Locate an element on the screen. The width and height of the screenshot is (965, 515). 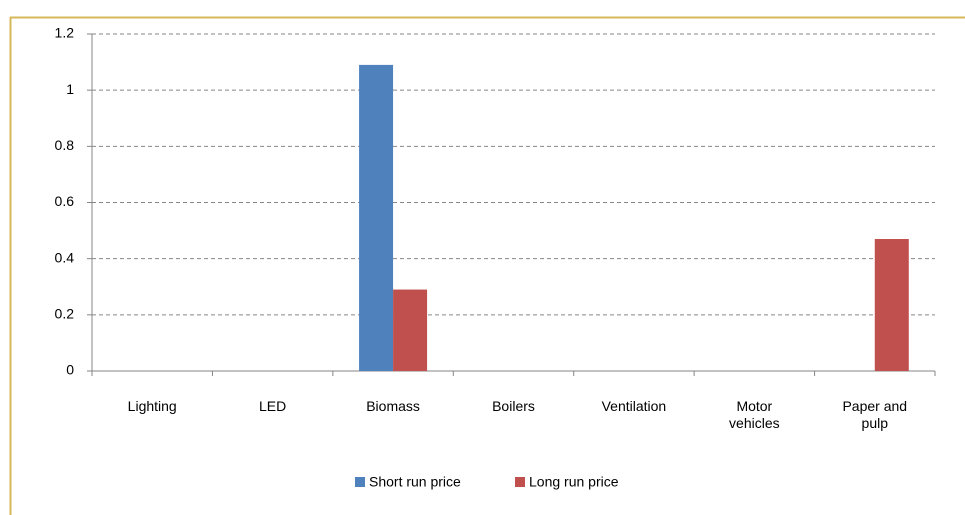
y-tick-label: 0.4 is located at coordinates (65, 257).